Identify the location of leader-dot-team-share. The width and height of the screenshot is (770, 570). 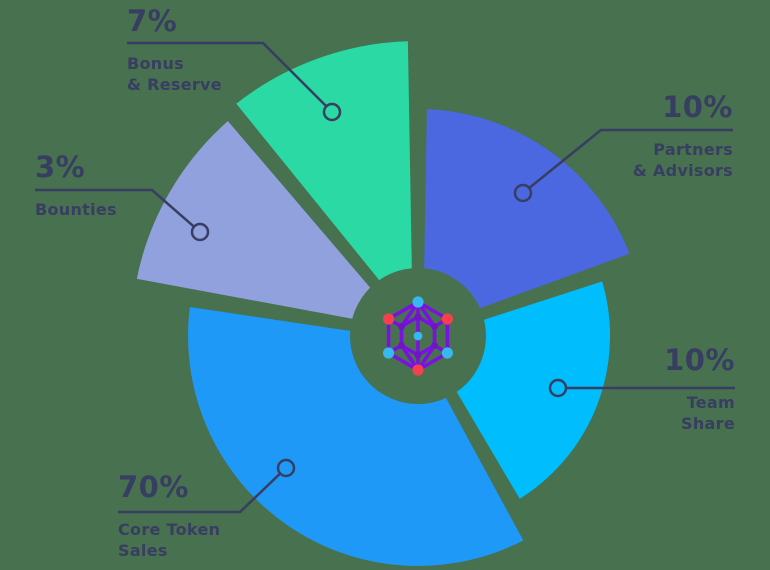
(558, 388).